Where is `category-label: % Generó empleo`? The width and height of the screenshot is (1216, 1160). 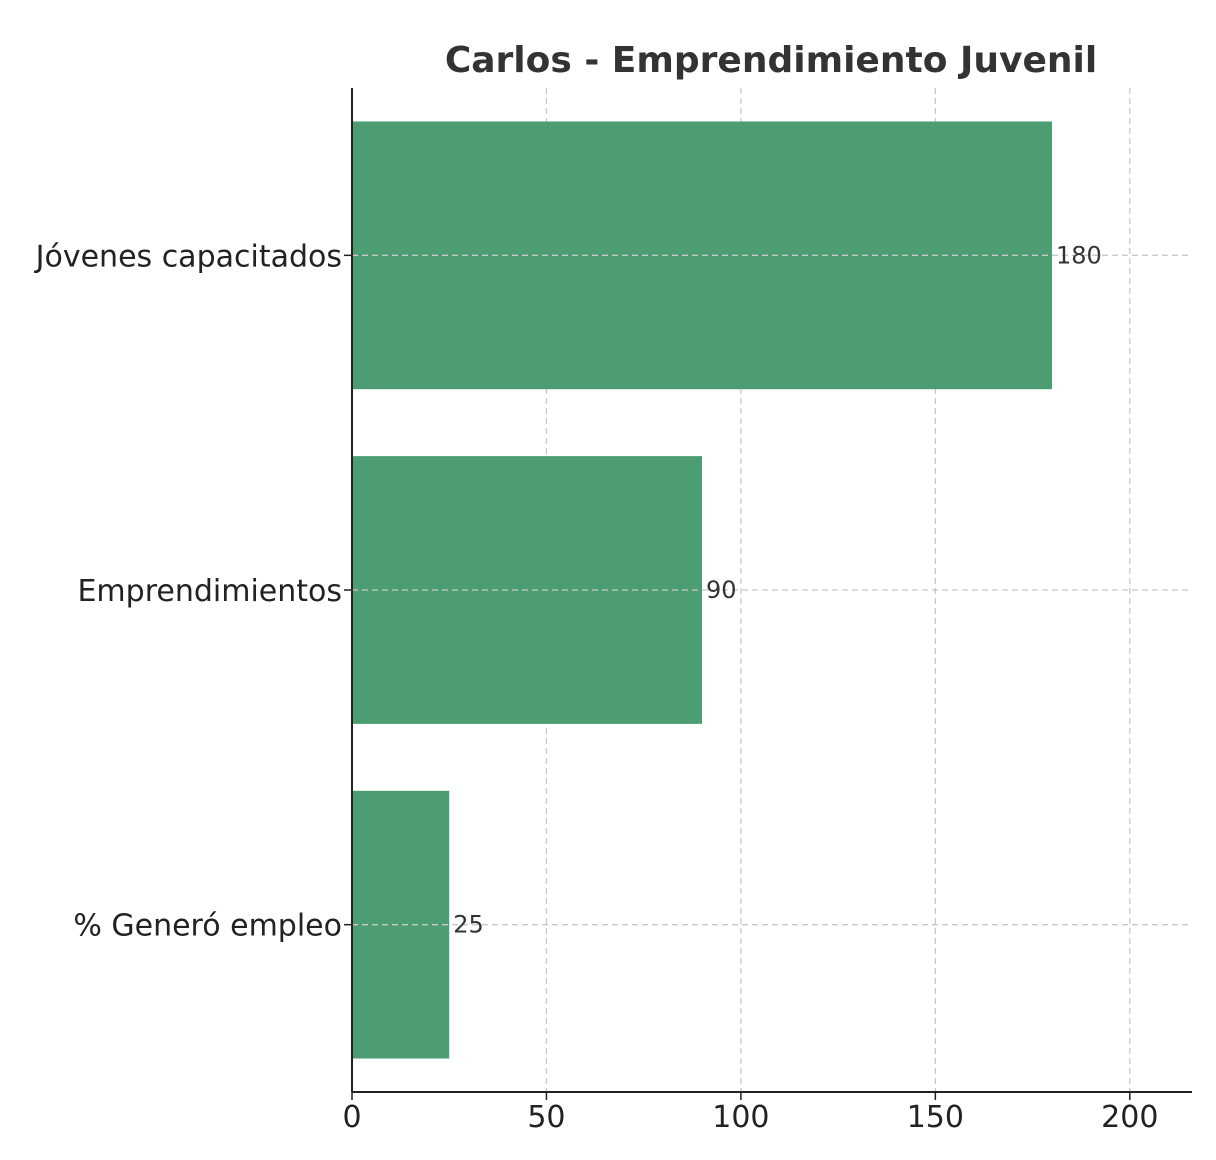 category-label: % Generó empleo is located at coordinates (207, 926).